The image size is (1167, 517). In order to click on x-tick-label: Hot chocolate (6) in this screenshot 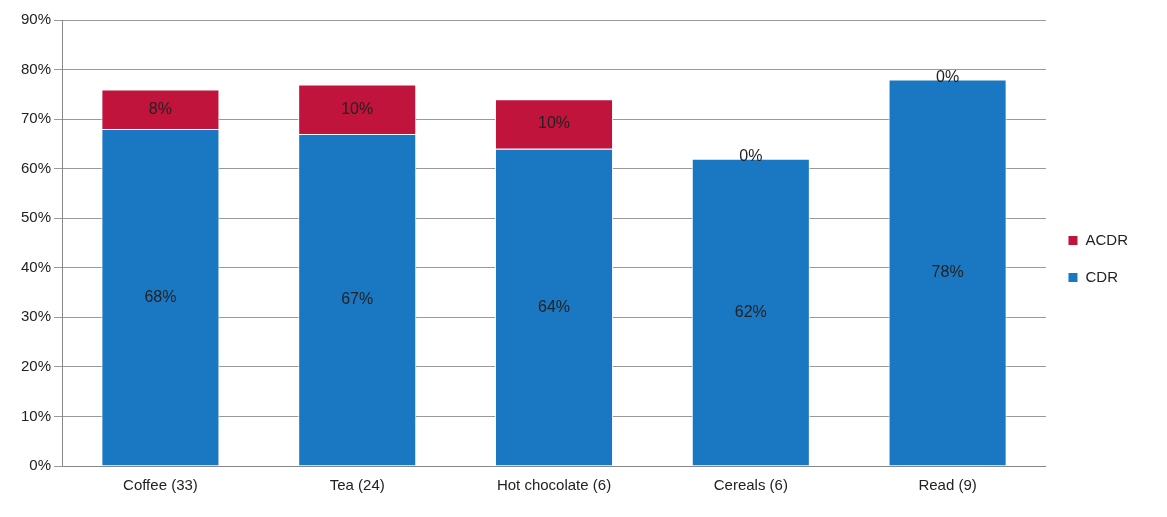, I will do `click(554, 485)`.